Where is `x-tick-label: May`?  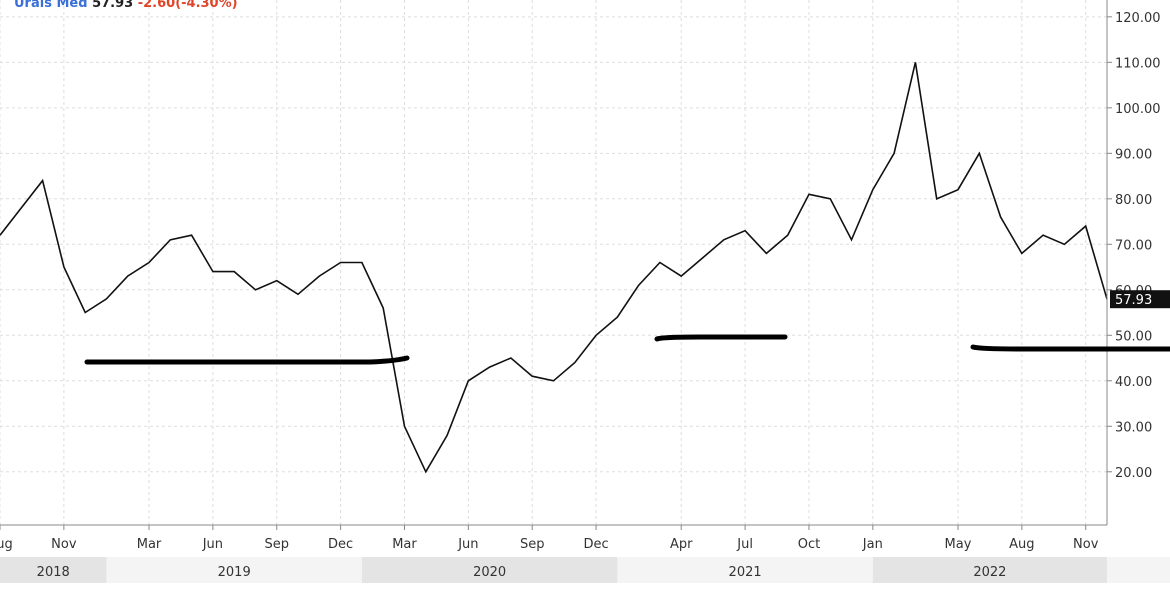
x-tick-label: May is located at coordinates (958, 544).